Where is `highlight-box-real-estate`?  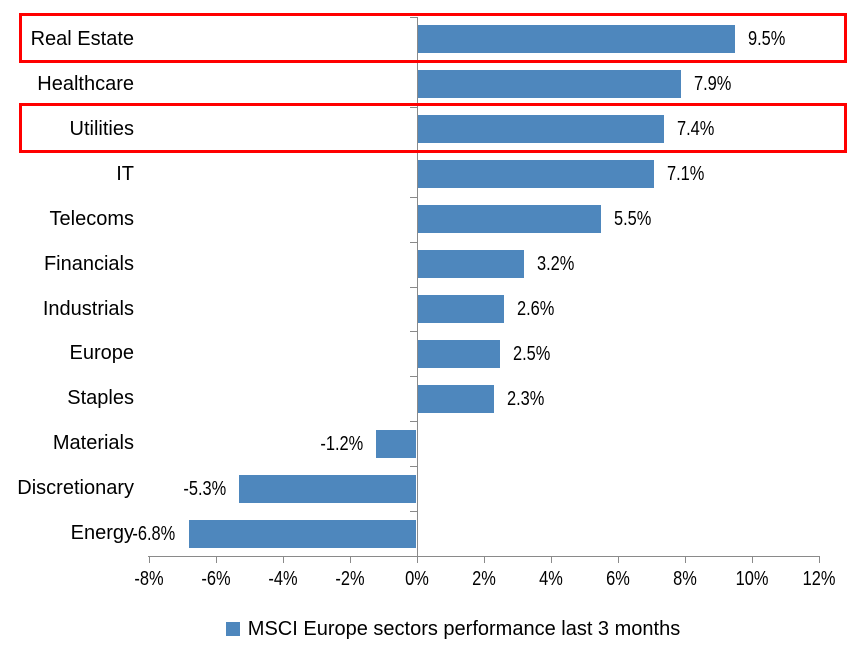 highlight-box-real-estate is located at coordinates (433, 38).